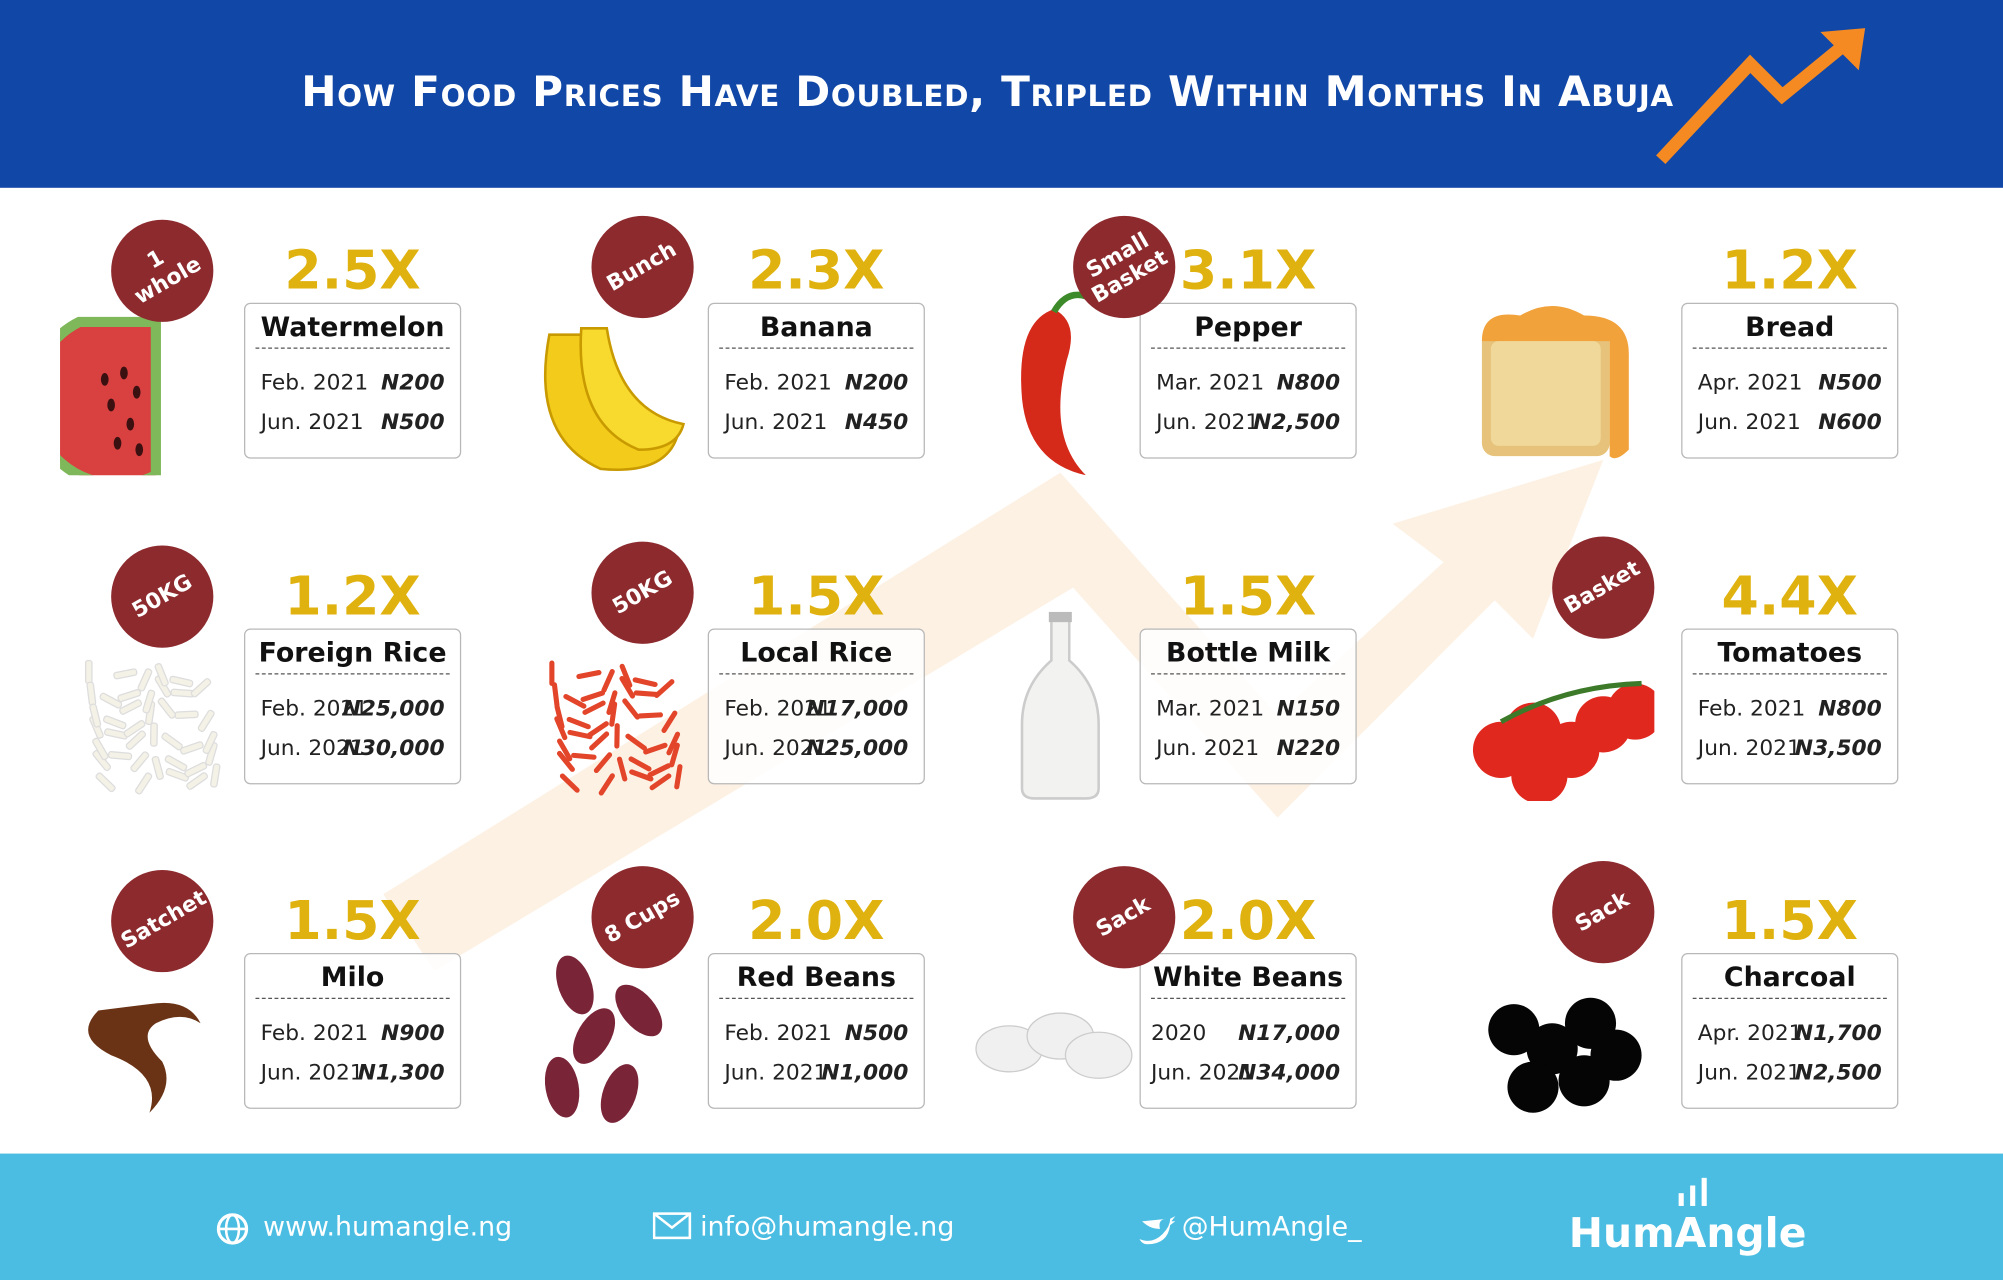  What do you see at coordinates (1308, 709) in the screenshot?
I see `price: N150` at bounding box center [1308, 709].